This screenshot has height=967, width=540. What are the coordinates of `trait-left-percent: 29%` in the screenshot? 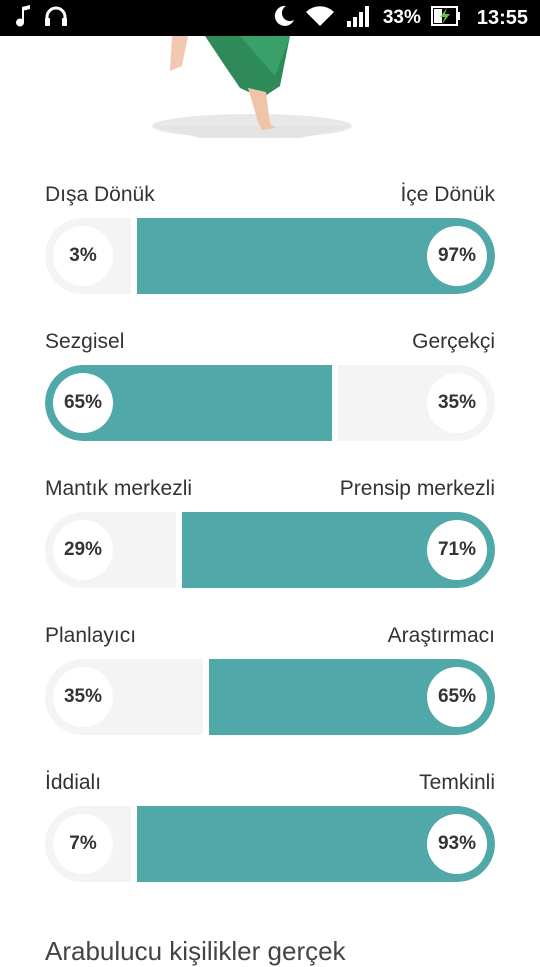 It's located at (83, 550).